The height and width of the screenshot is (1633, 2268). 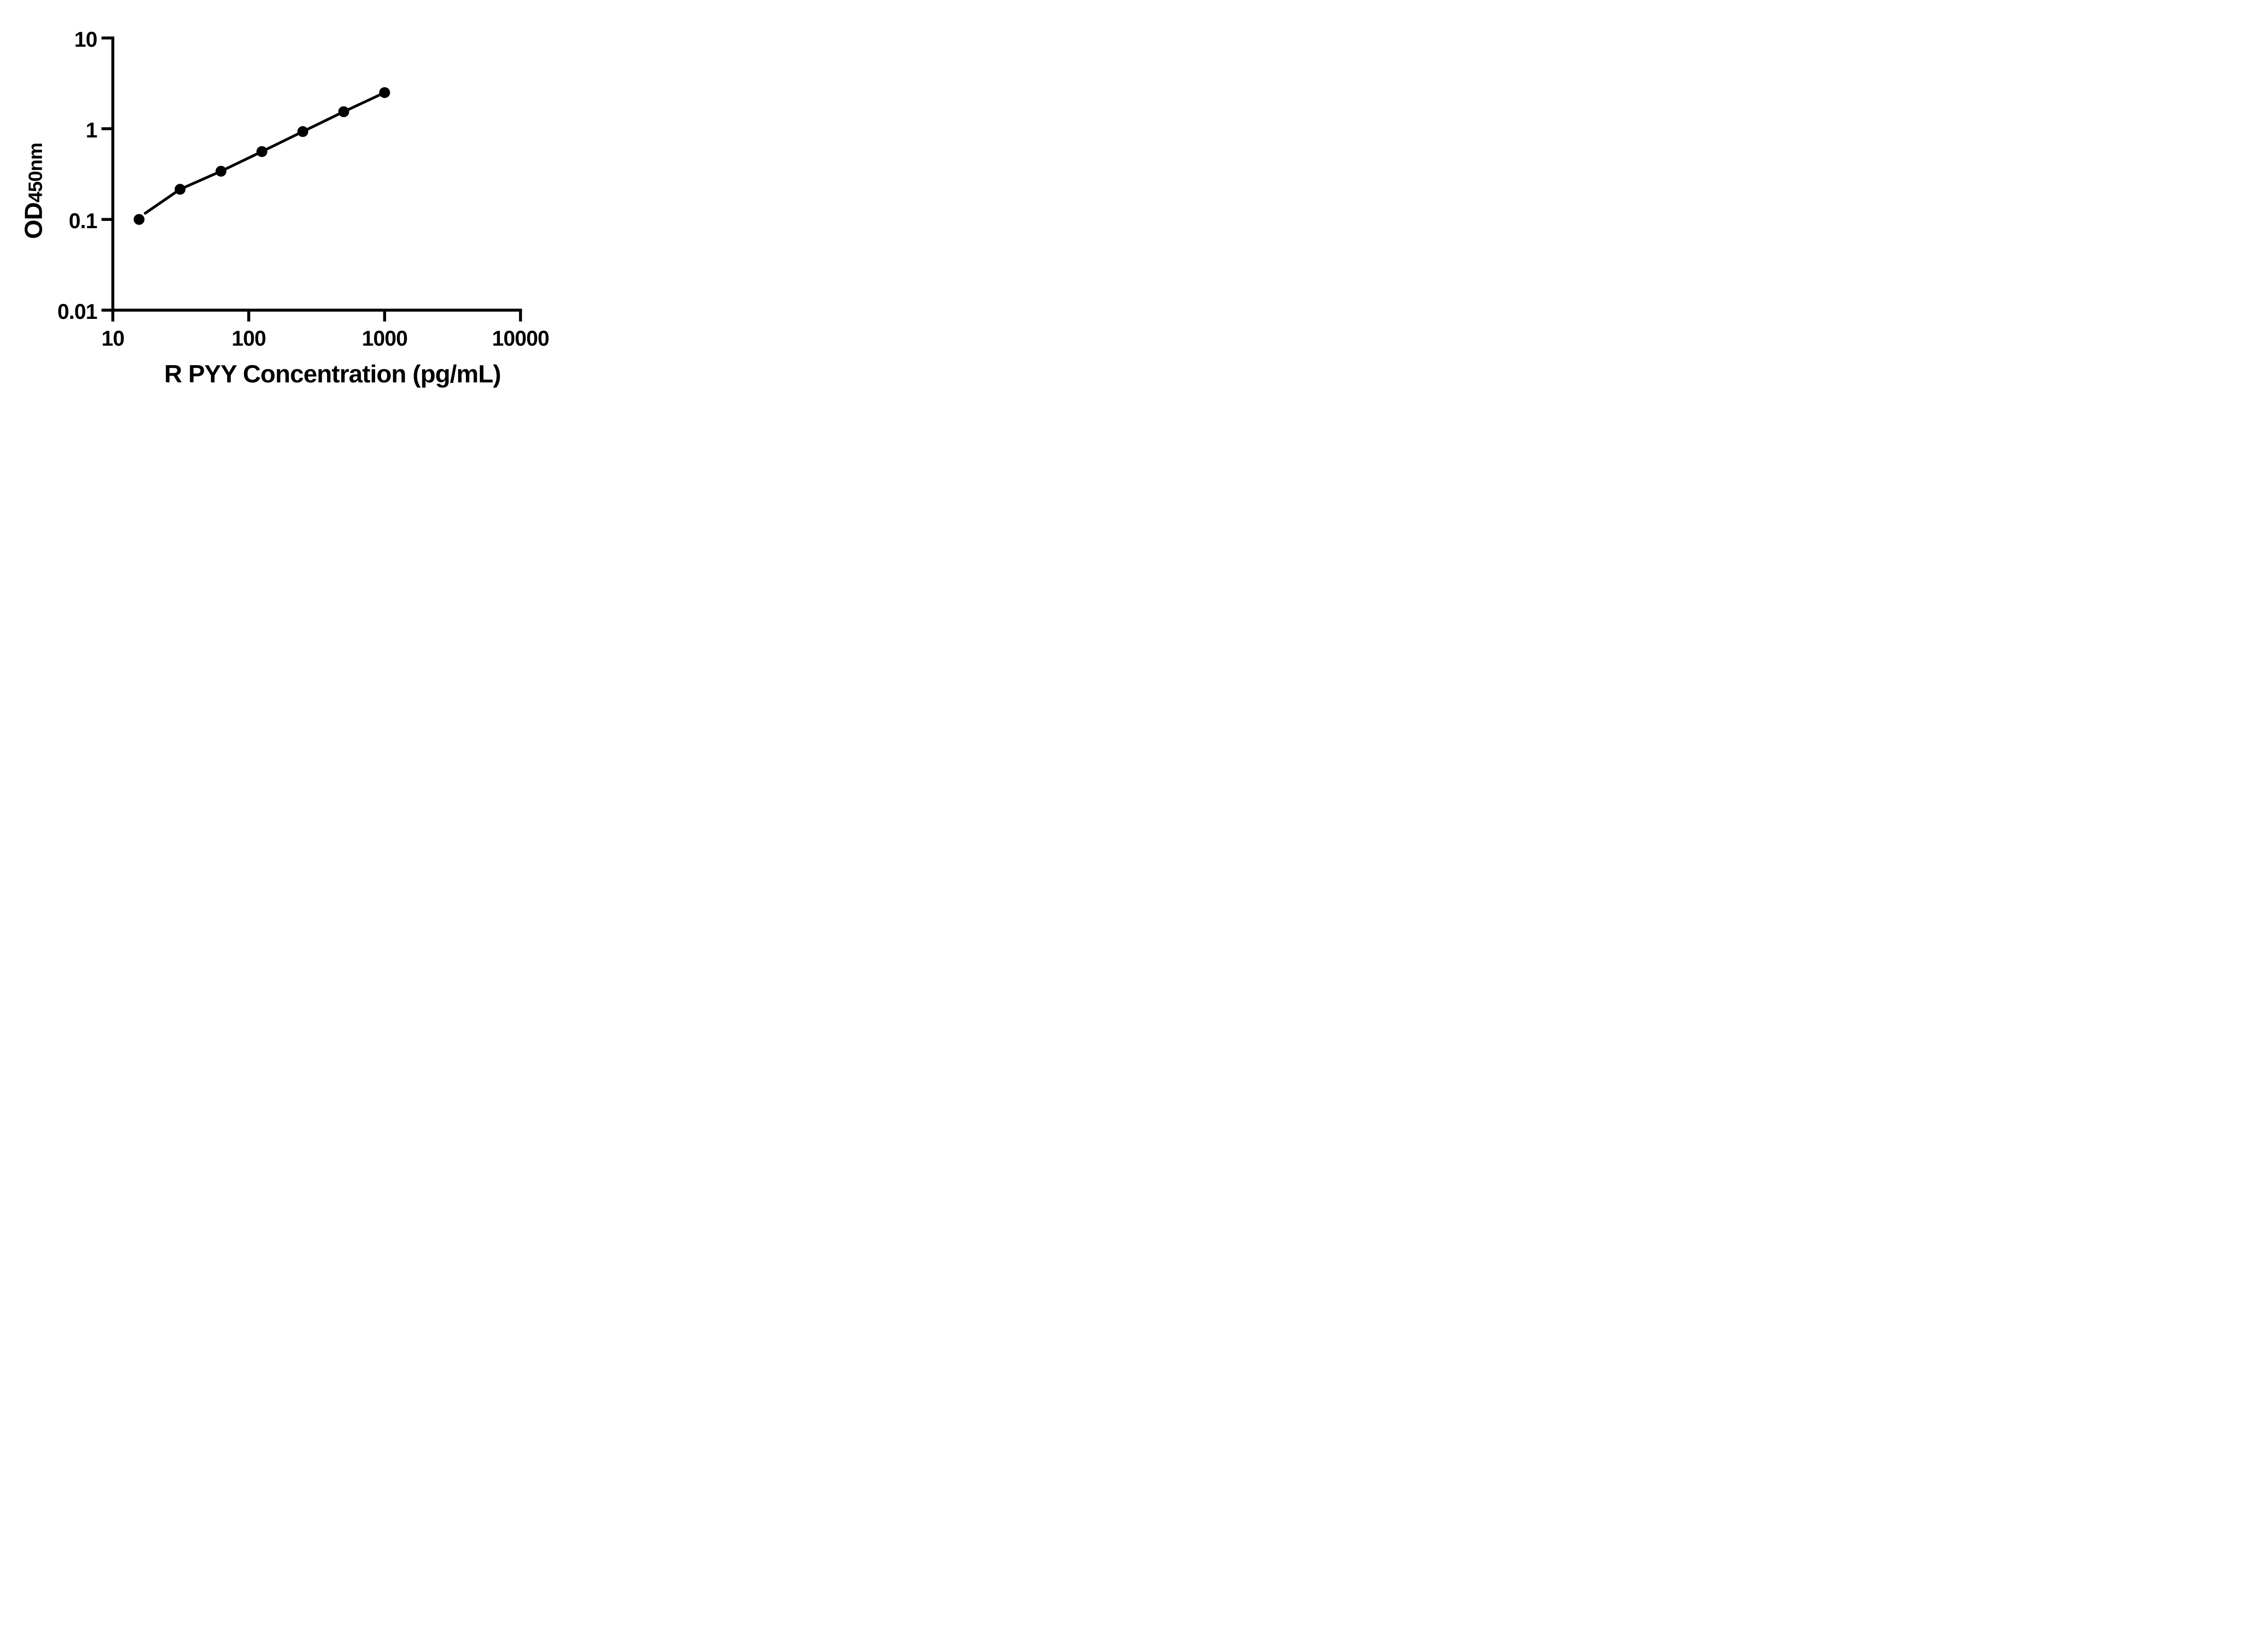 What do you see at coordinates (36, 173) in the screenshot?
I see `y-axis-title-subscript: 450nm` at bounding box center [36, 173].